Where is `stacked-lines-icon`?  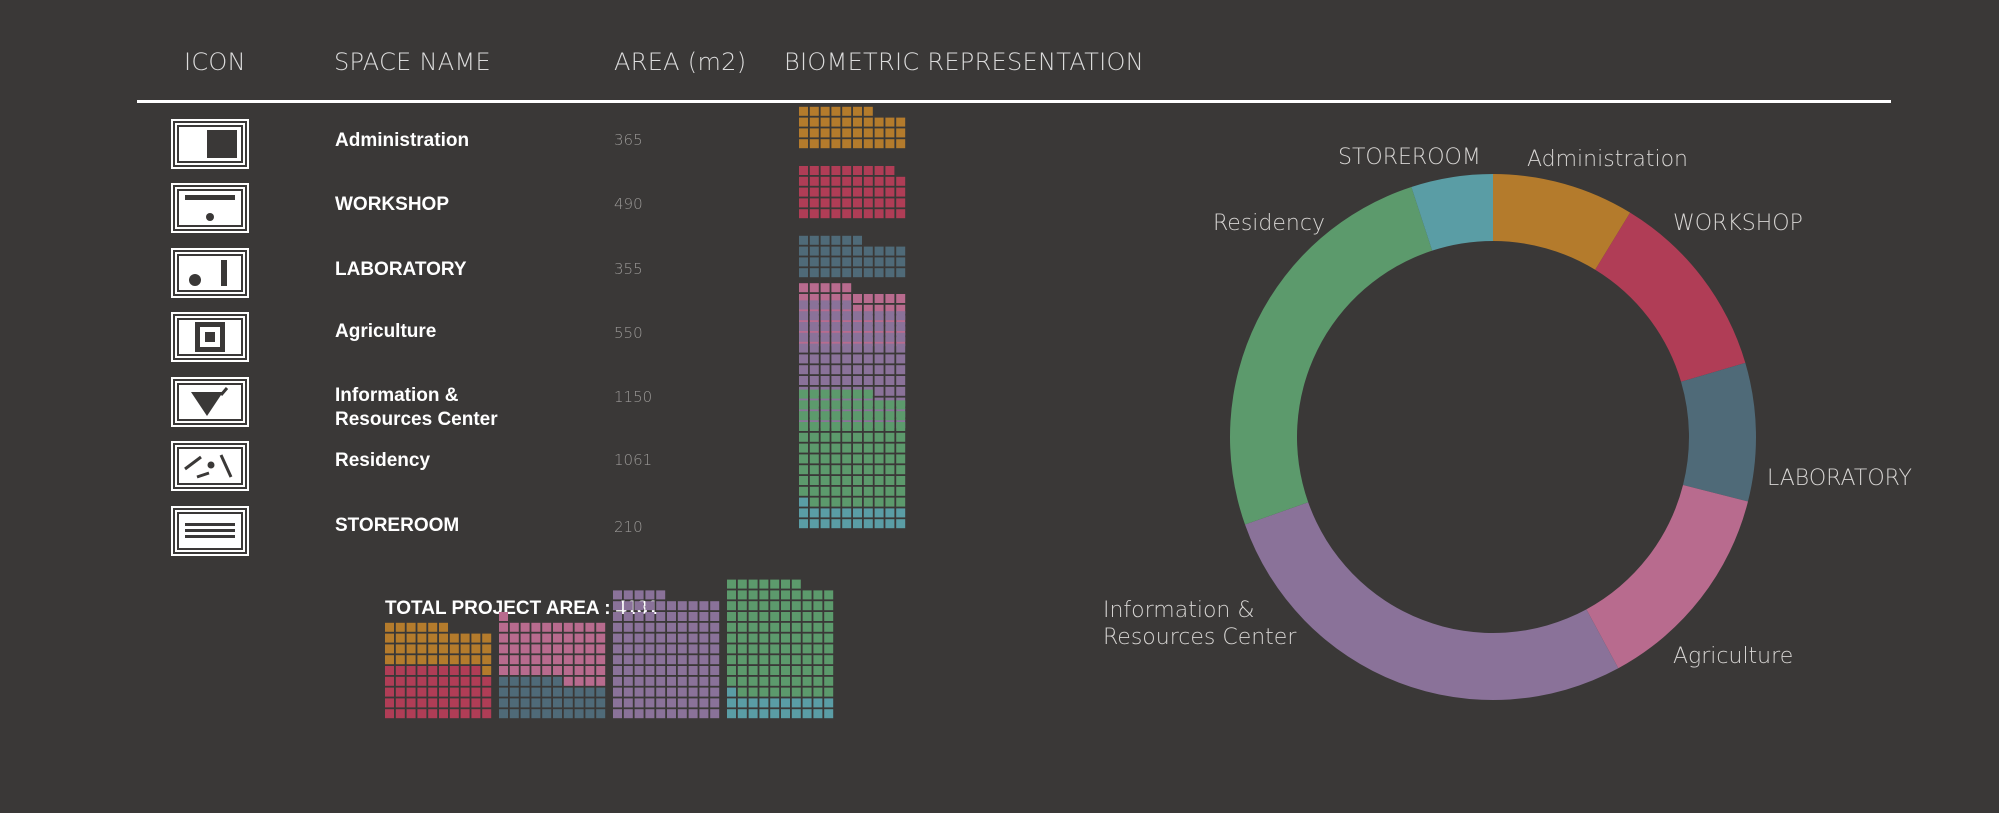 stacked-lines-icon is located at coordinates (210, 531).